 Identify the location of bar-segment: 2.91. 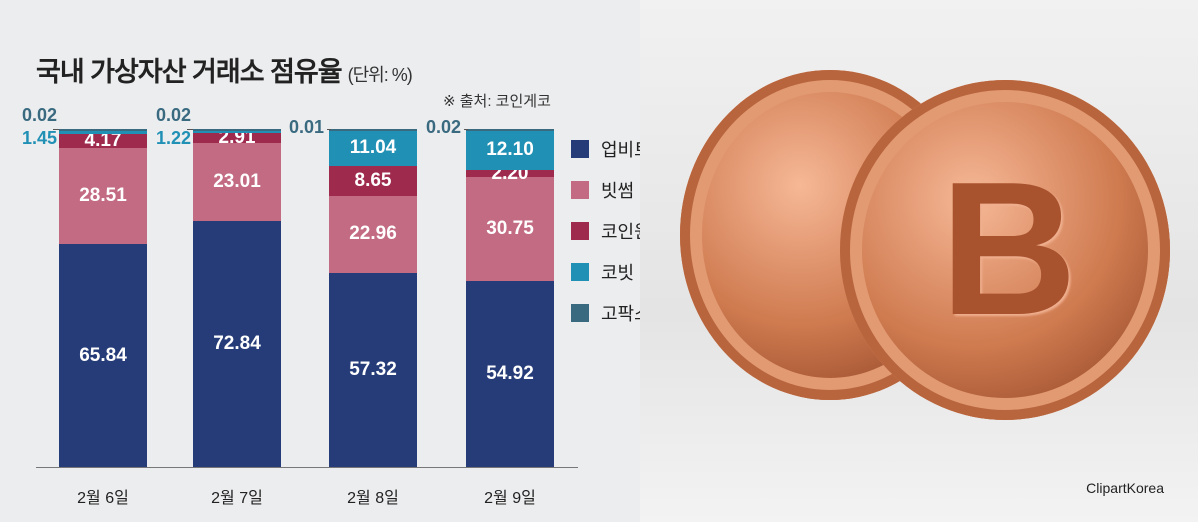
(237, 137).